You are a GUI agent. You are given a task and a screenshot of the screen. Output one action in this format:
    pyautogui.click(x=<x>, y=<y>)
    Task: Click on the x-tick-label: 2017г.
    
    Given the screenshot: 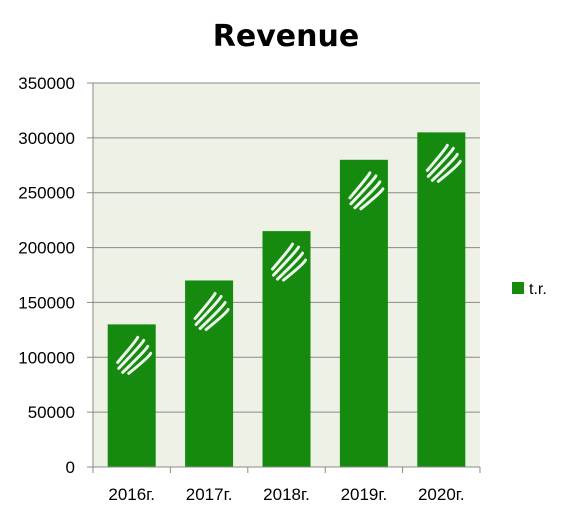 What is the action you would take?
    pyautogui.click(x=209, y=494)
    